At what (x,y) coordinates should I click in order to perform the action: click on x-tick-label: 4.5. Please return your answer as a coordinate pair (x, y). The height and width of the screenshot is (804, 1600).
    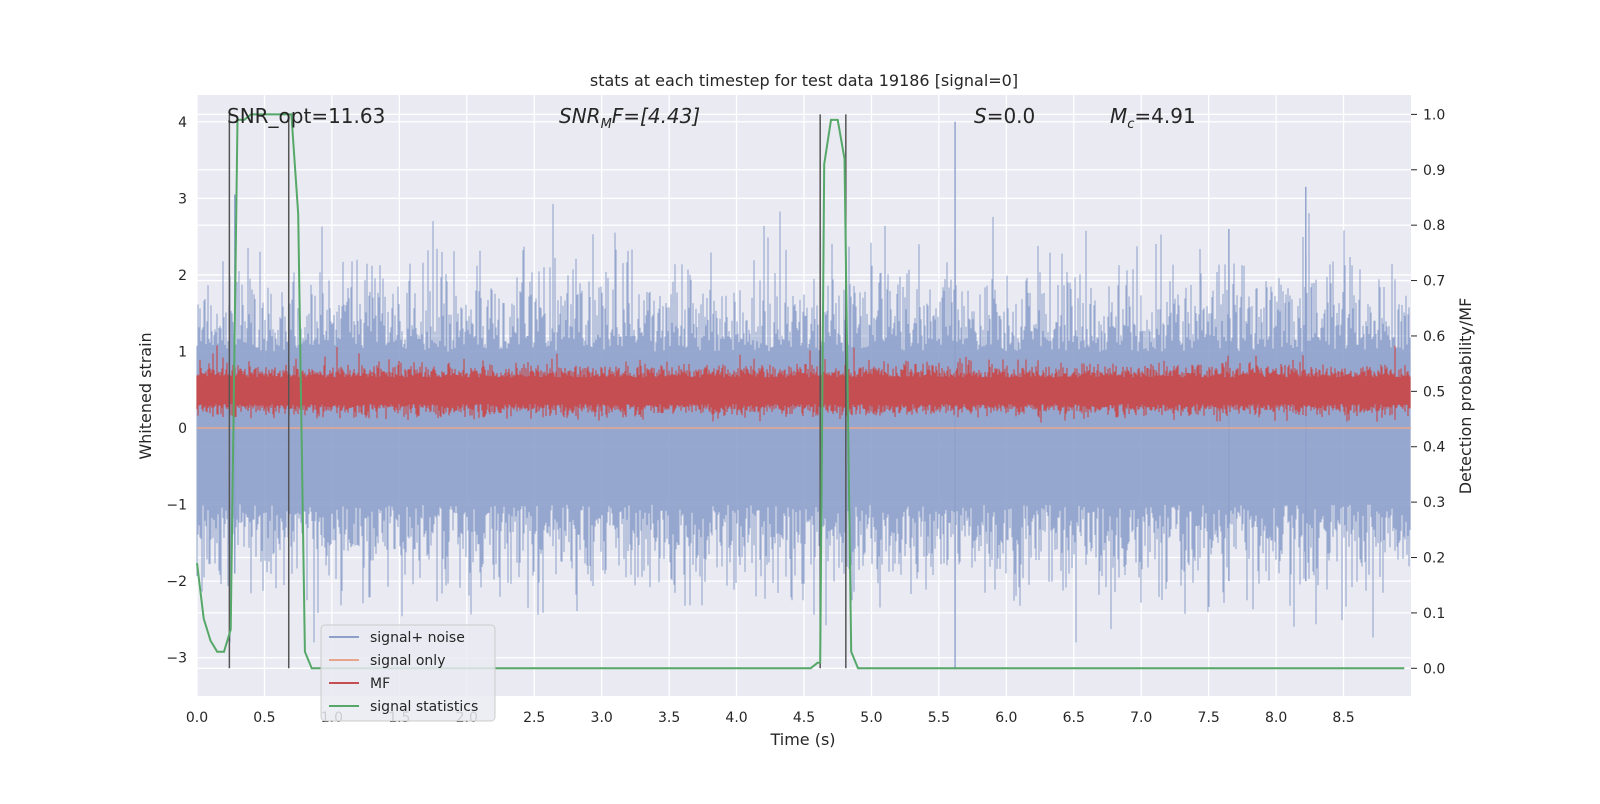
    Looking at the image, I should click on (804, 718).